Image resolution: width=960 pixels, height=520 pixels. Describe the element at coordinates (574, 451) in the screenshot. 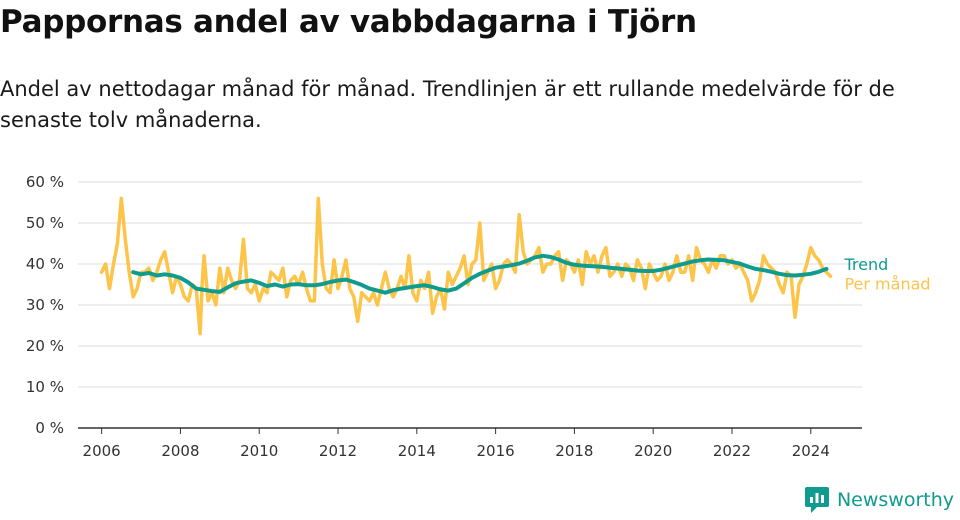

I see `x-tick-label: 2018` at that location.